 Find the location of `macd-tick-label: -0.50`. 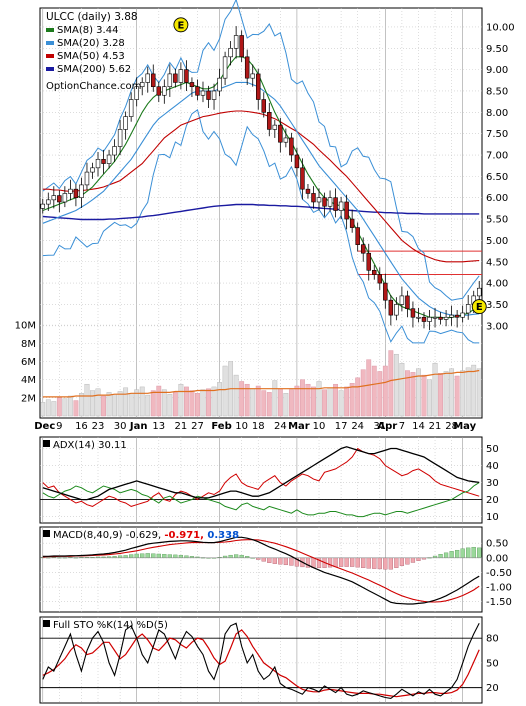

macd-tick-label: -0.50 is located at coordinates (499, 573).